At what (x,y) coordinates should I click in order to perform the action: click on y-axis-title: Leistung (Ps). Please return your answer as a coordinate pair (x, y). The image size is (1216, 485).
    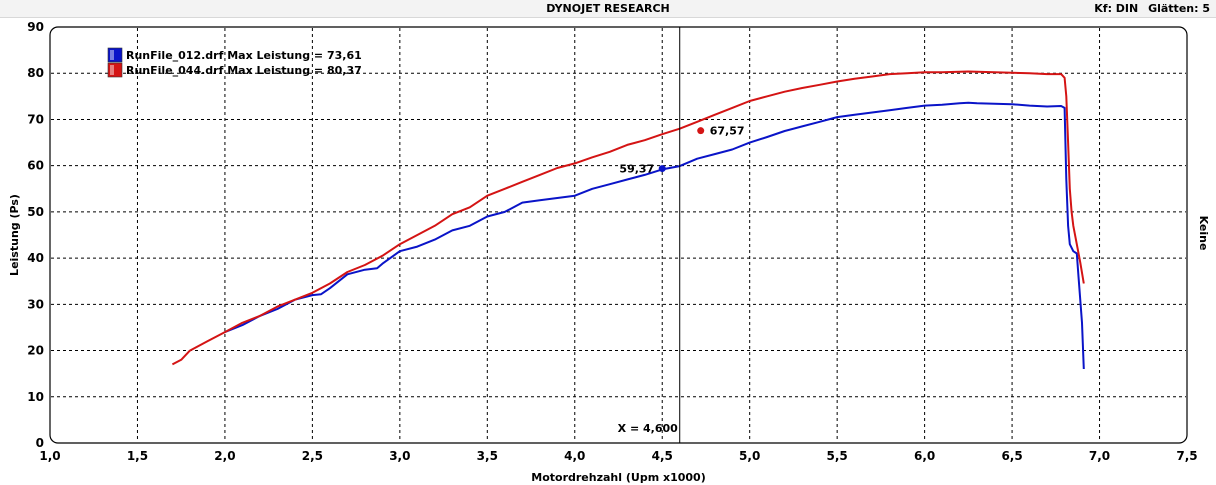
    Looking at the image, I should click on (14, 235).